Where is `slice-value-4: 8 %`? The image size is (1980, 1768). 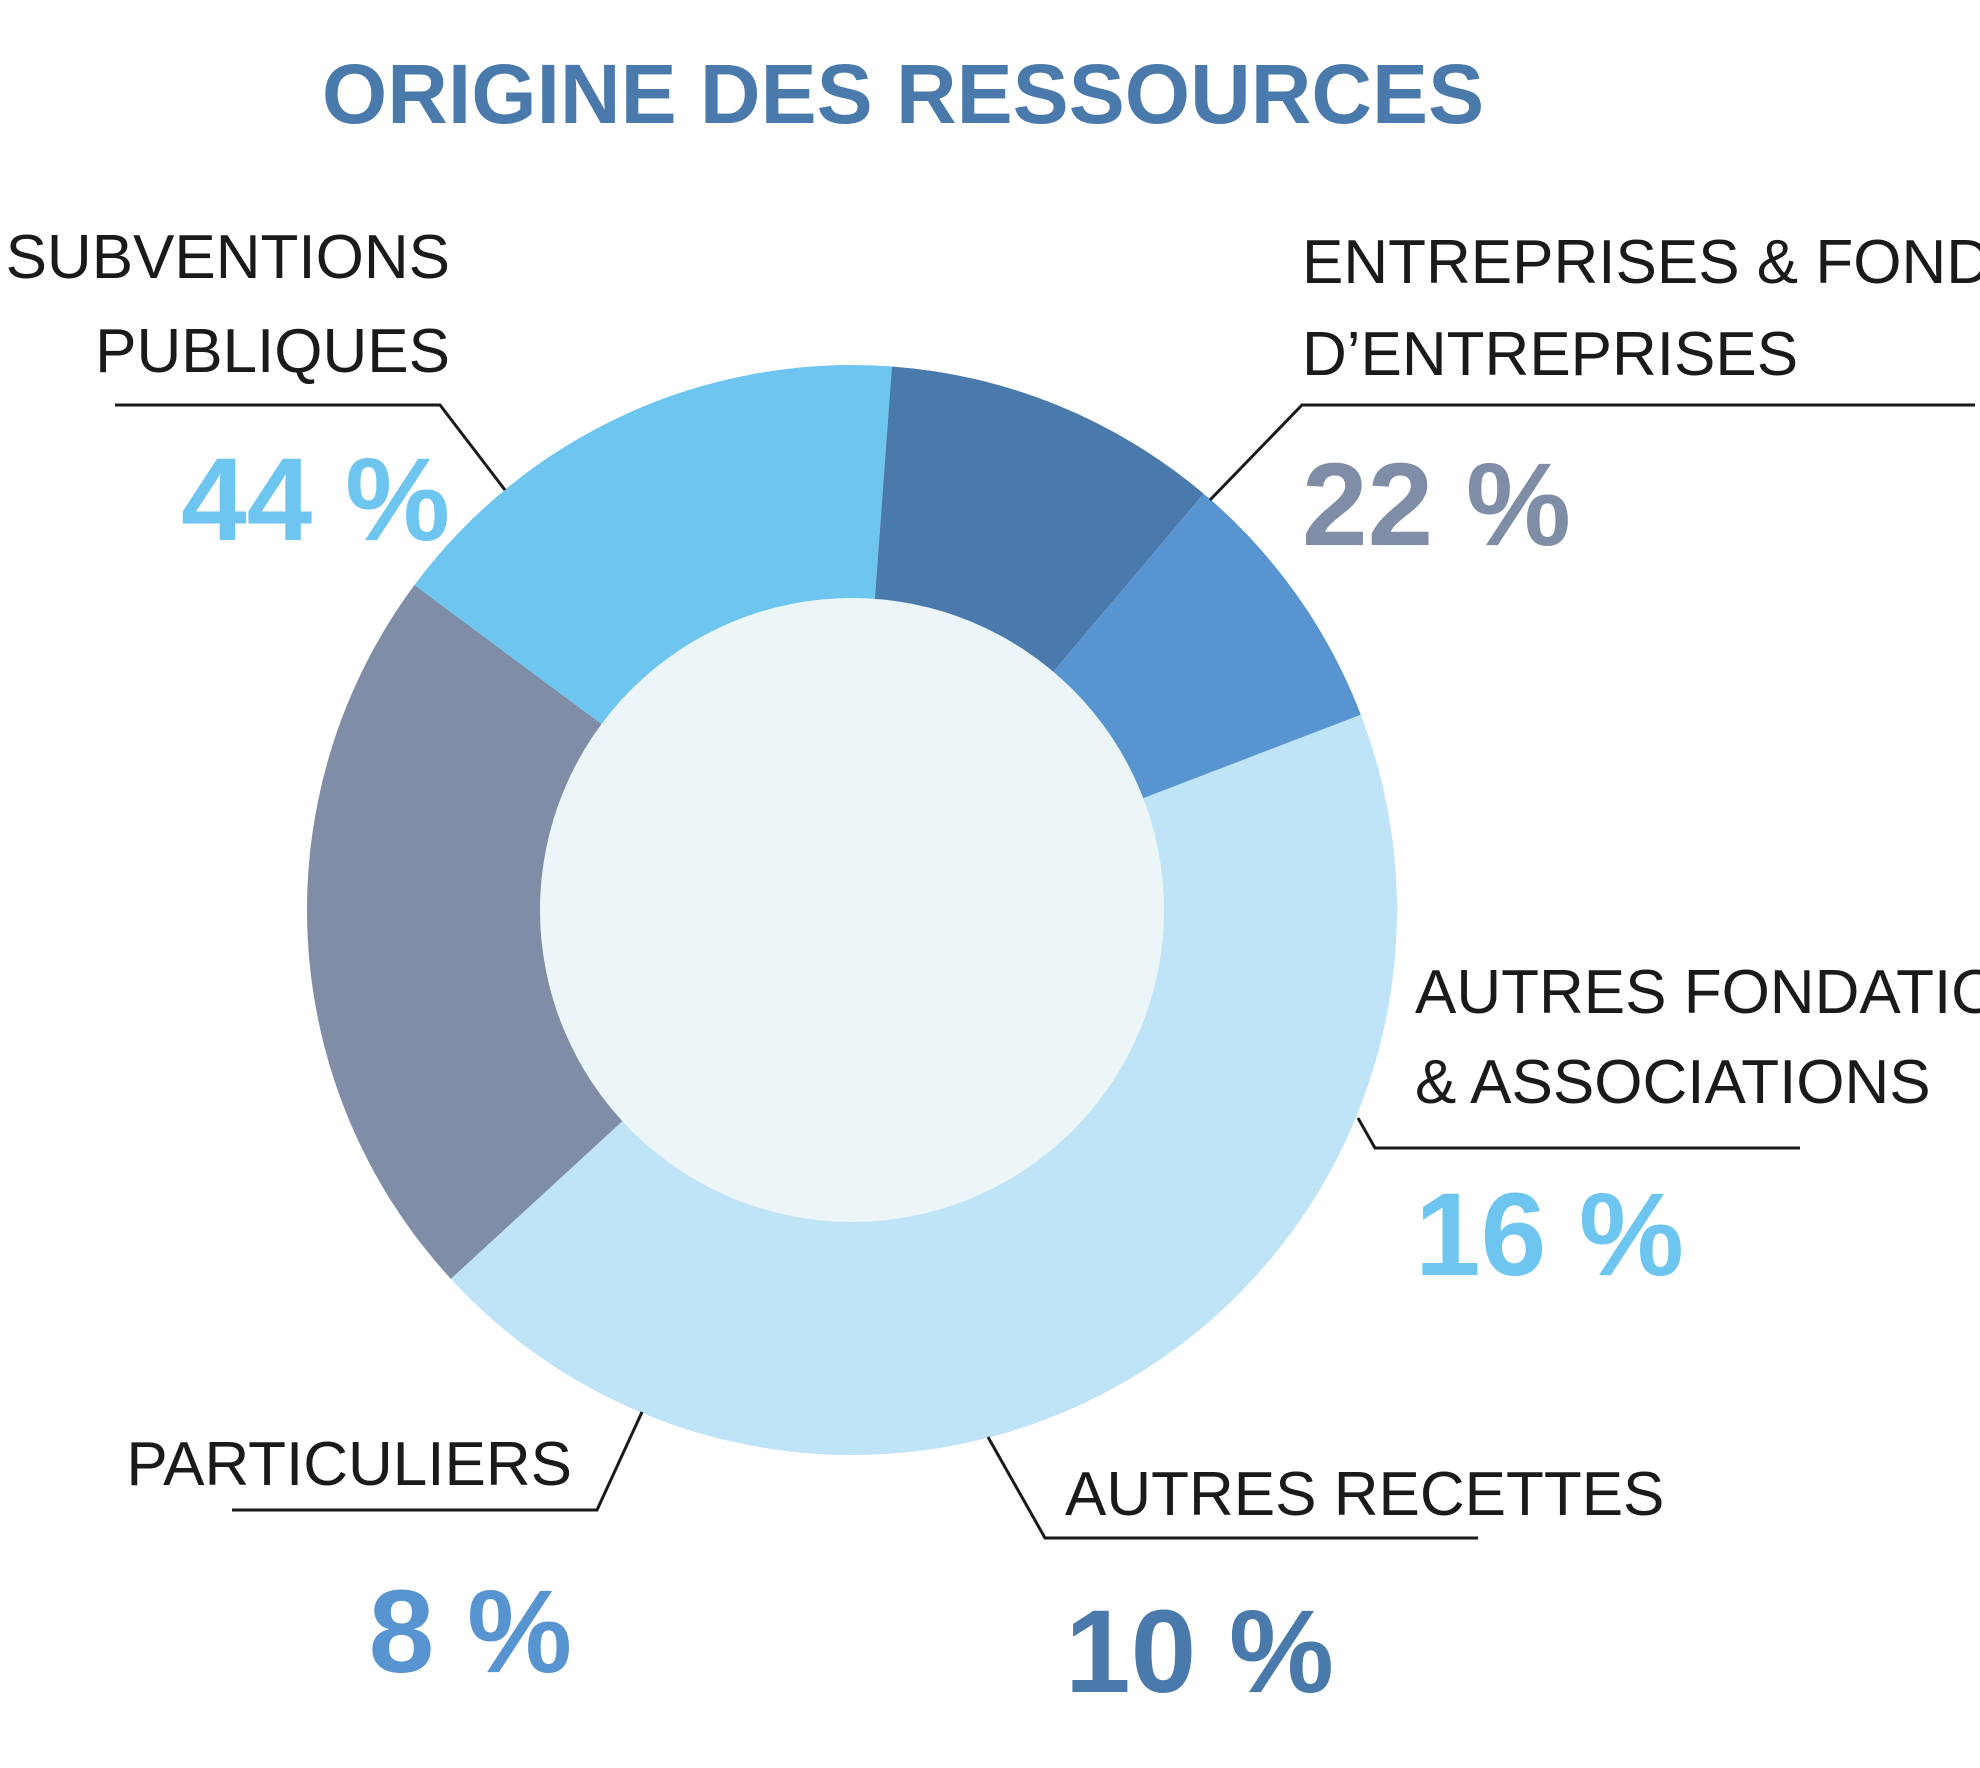
slice-value-4: 8 % is located at coordinates (470, 1632).